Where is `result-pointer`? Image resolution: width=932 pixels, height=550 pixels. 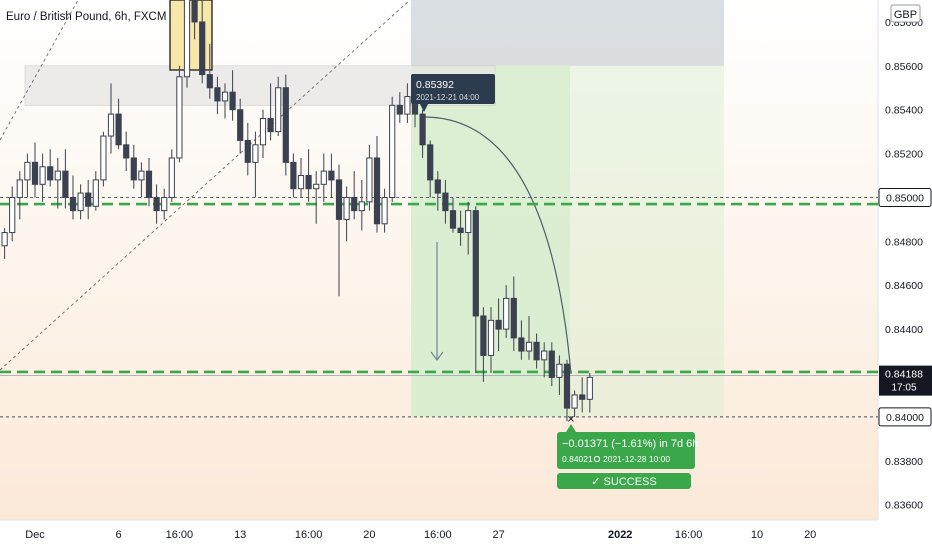
result-pointer is located at coordinates (571, 428).